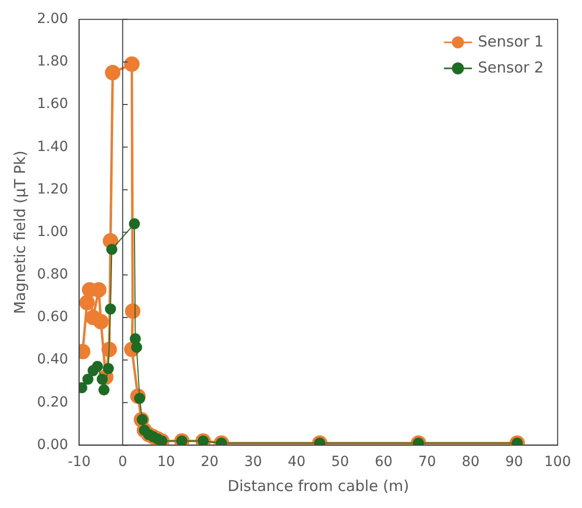 Image resolution: width=582 pixels, height=508 pixels. I want to click on x-tick-label: 80, so click(471, 462).